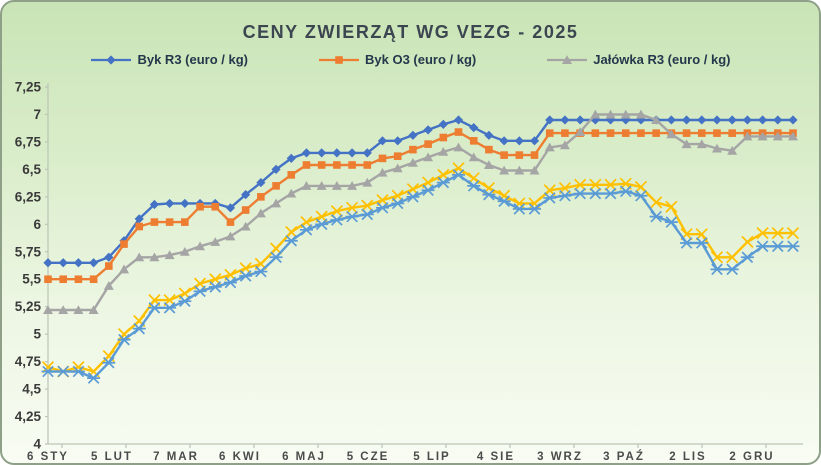 Image resolution: width=821 pixels, height=465 pixels. Describe the element at coordinates (28, 87) in the screenshot. I see `y-axis-label: 7,25` at that location.